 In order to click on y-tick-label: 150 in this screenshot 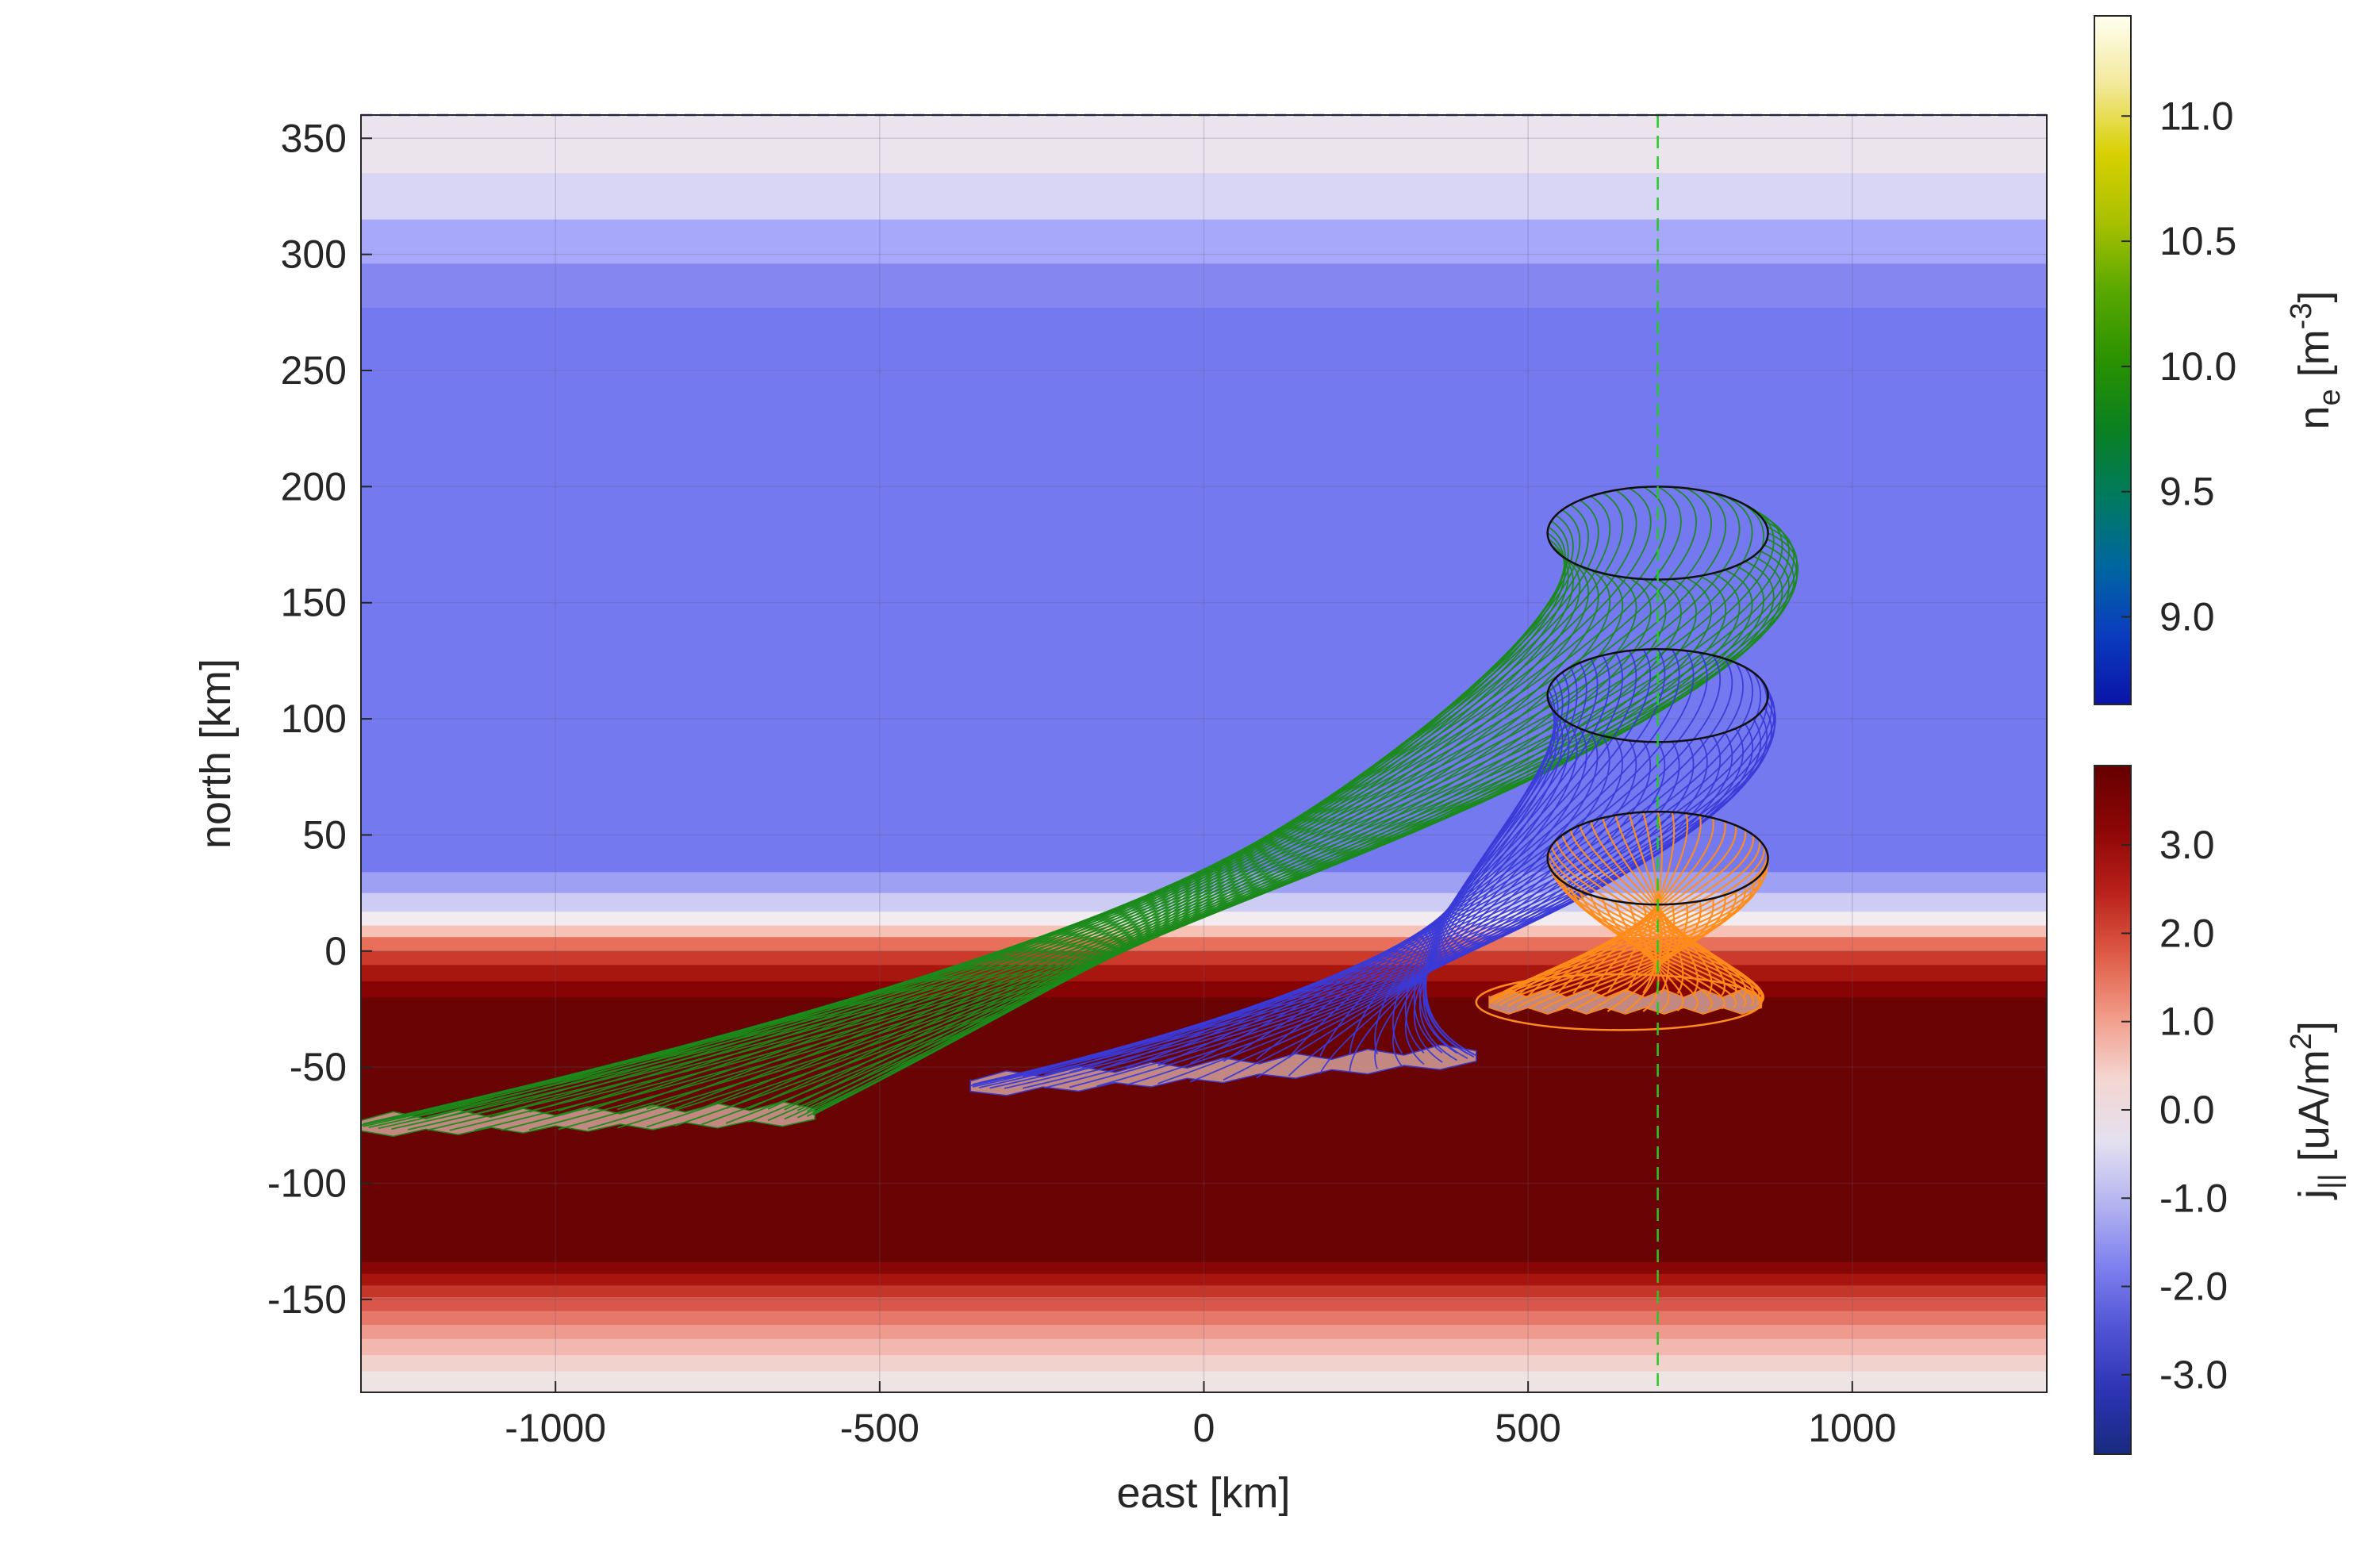, I will do `click(314, 603)`.